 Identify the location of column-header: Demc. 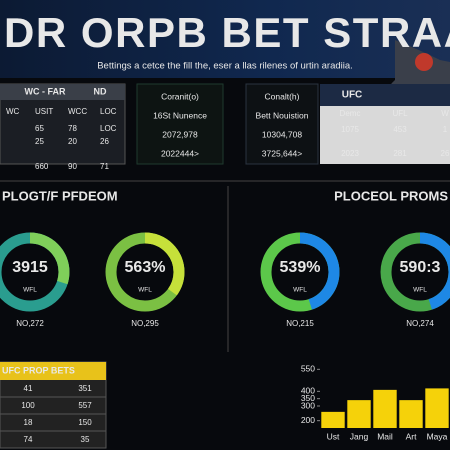
(350, 113).